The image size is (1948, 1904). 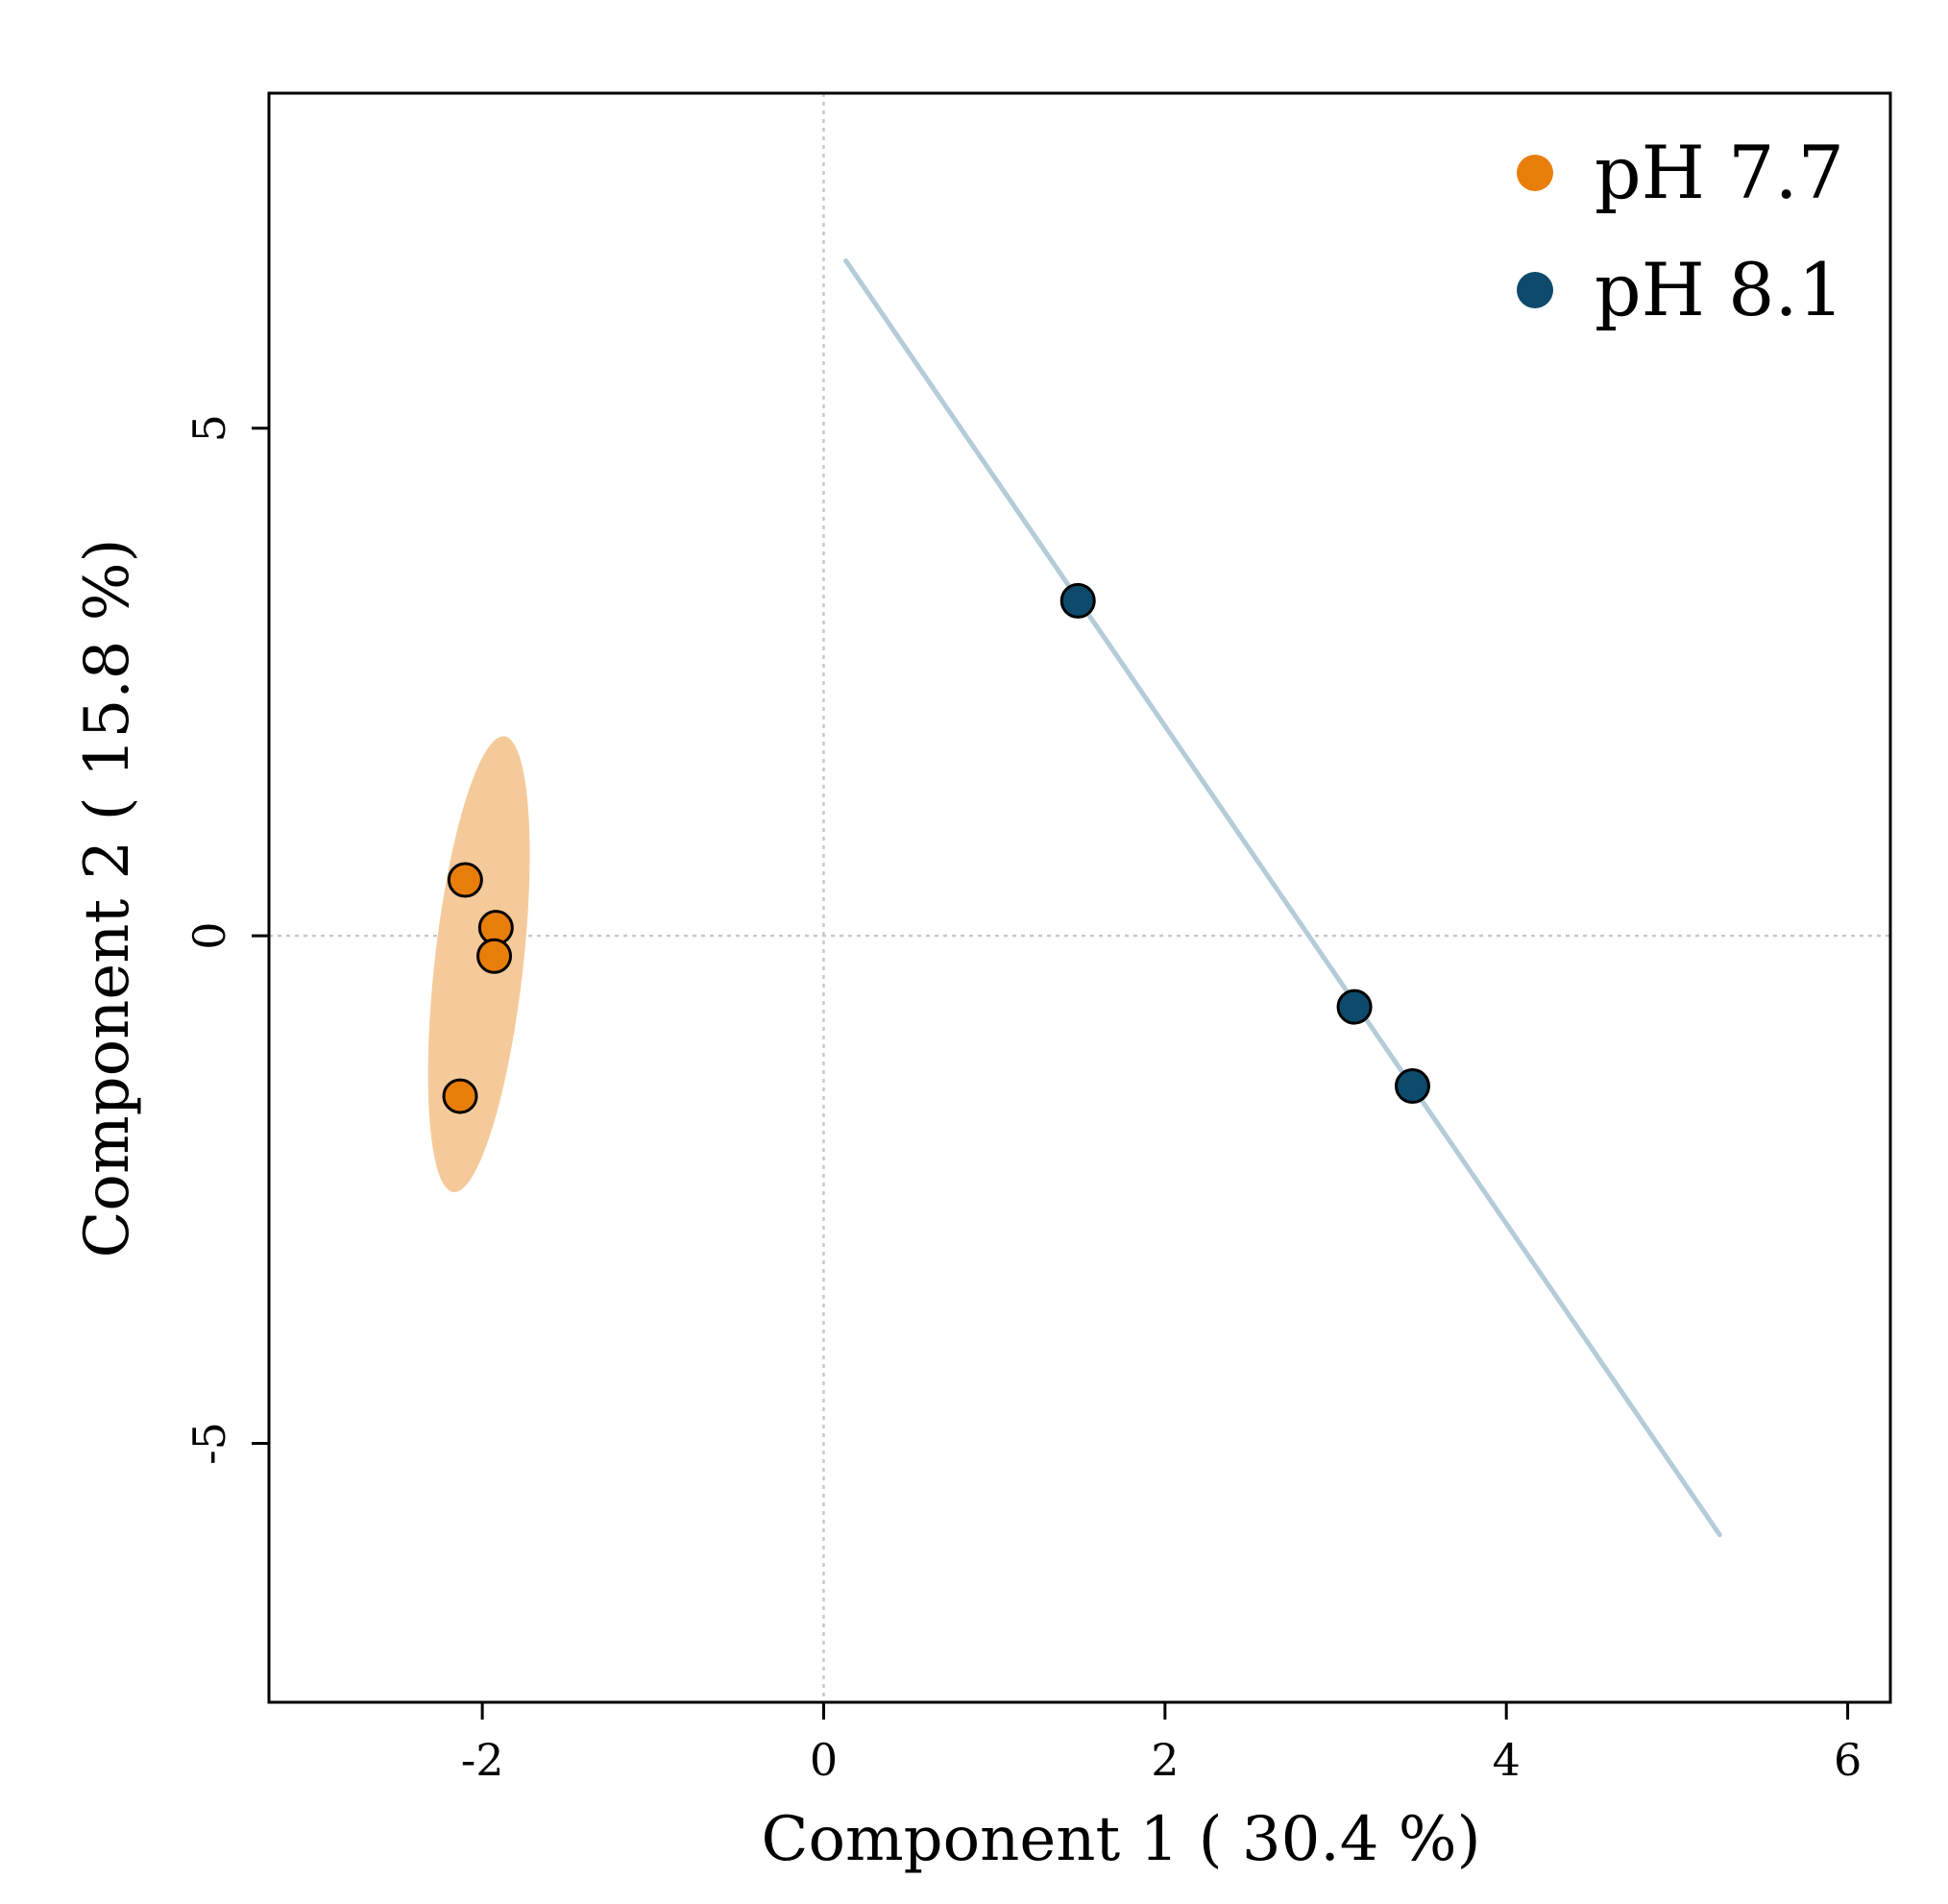 I want to click on y-axis-ticks: -5 0 5, so click(x=226, y=939).